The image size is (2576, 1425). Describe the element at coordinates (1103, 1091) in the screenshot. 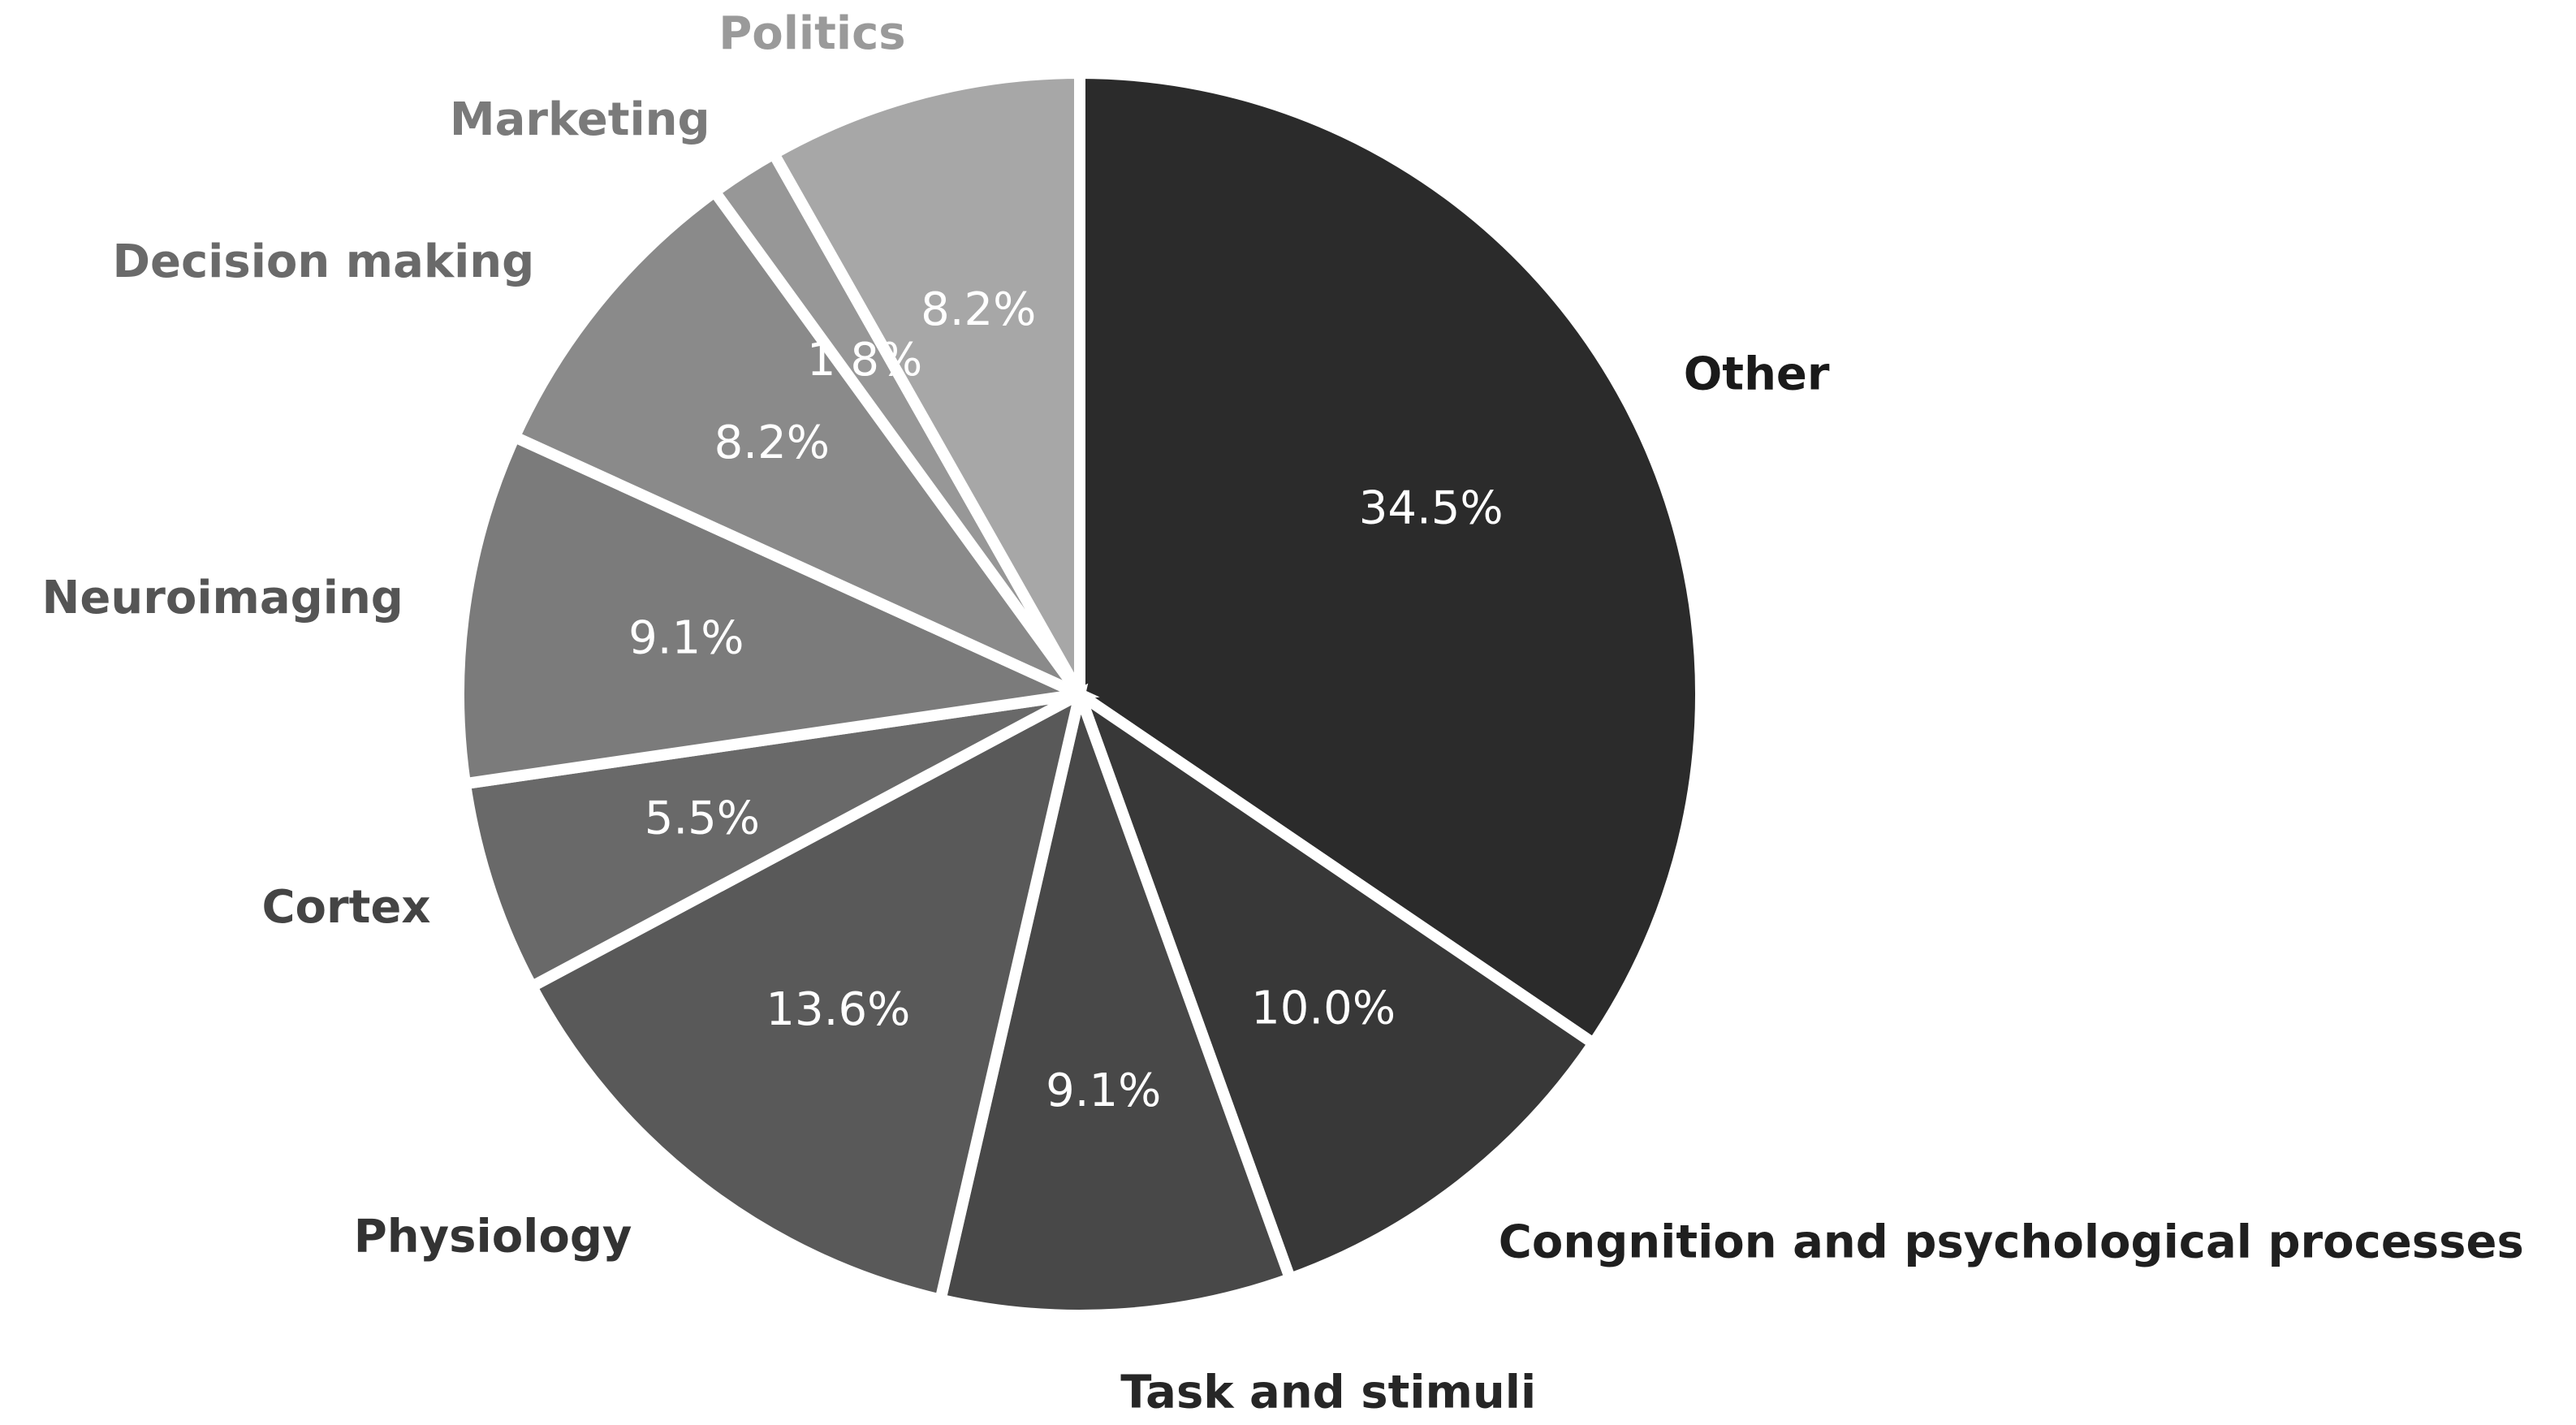

I see `percent-label-task-and-stimuli: 9.1%` at that location.